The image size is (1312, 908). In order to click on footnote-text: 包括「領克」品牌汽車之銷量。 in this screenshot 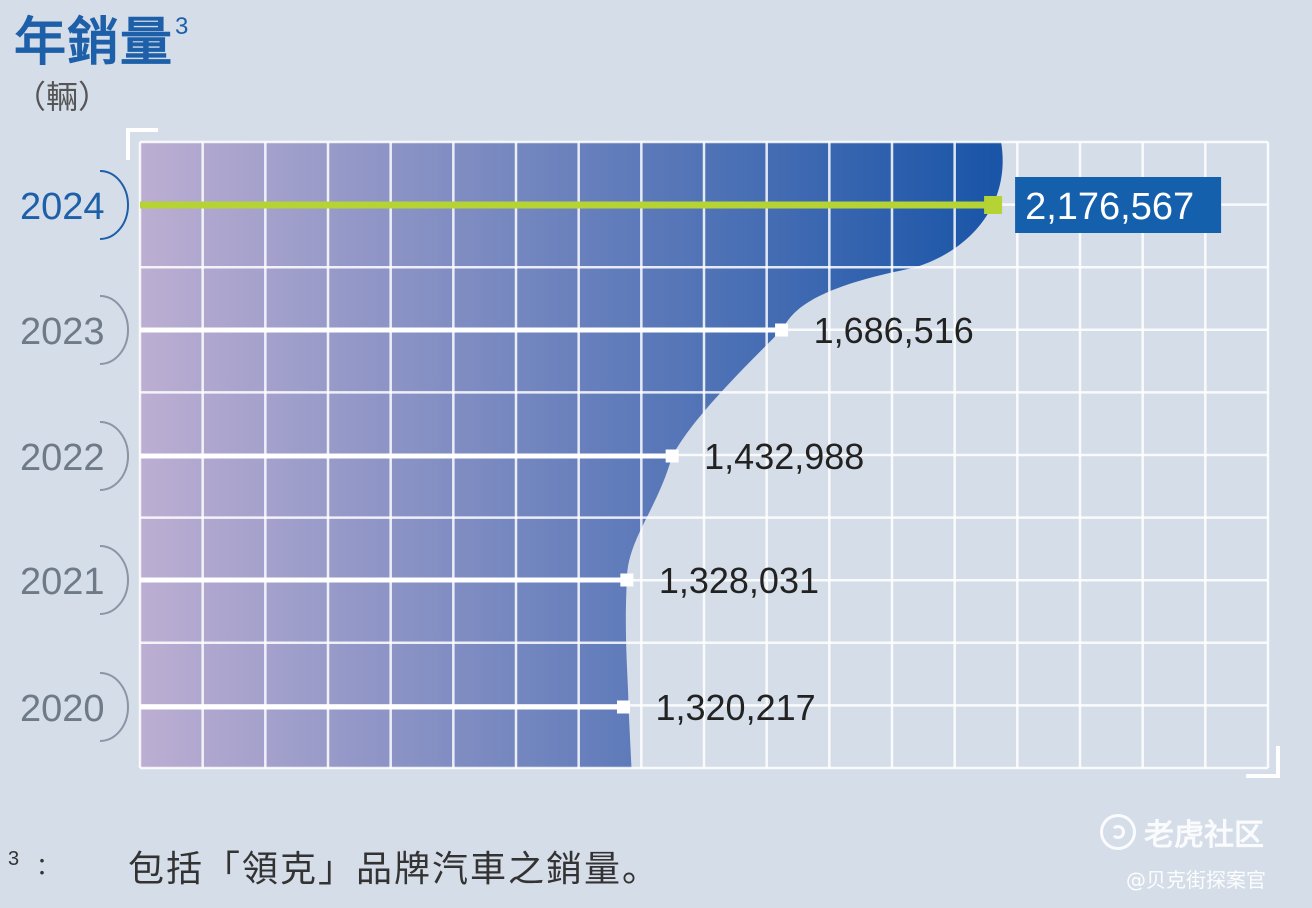, I will do `click(394, 869)`.